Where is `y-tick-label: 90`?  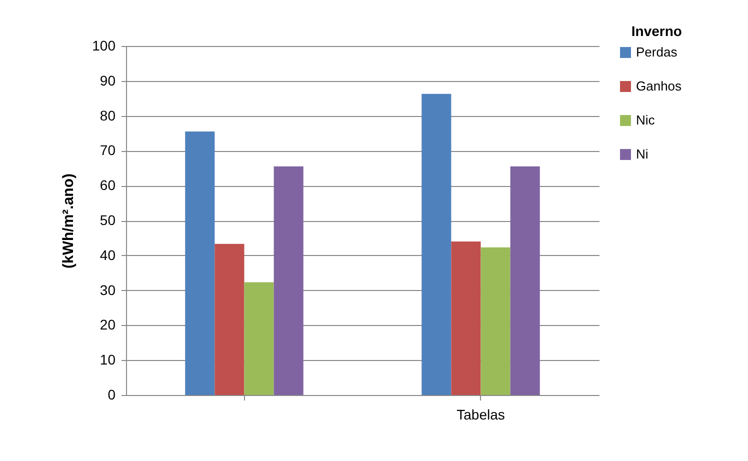
y-tick-label: 90 is located at coordinates (108, 80).